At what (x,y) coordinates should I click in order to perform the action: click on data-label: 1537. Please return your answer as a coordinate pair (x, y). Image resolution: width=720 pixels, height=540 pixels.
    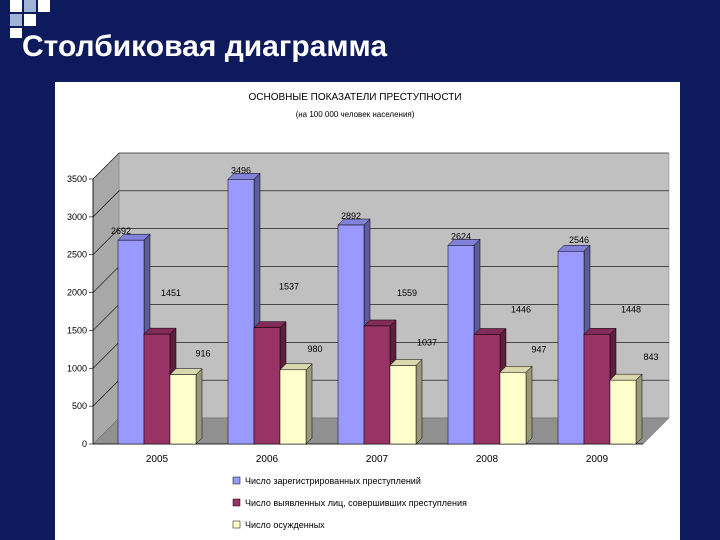
    Looking at the image, I should click on (289, 287).